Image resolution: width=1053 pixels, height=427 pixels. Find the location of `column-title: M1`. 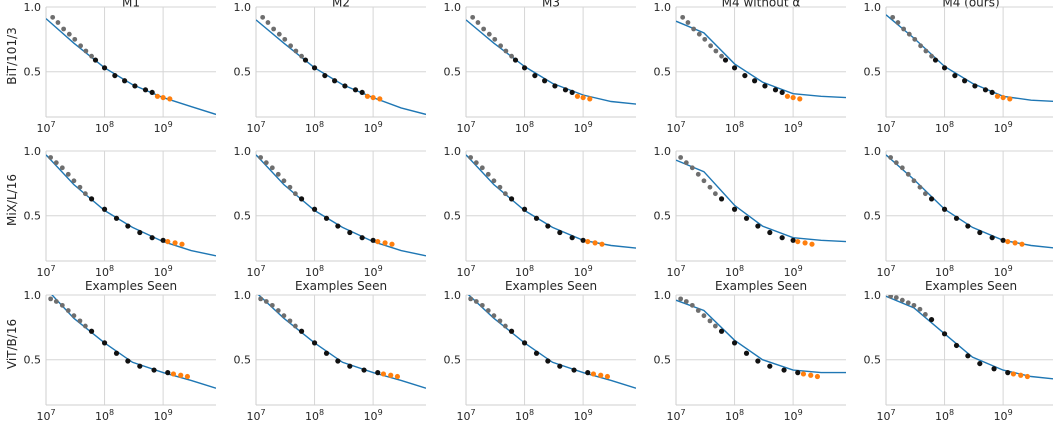

column-title: M1 is located at coordinates (131, 5).